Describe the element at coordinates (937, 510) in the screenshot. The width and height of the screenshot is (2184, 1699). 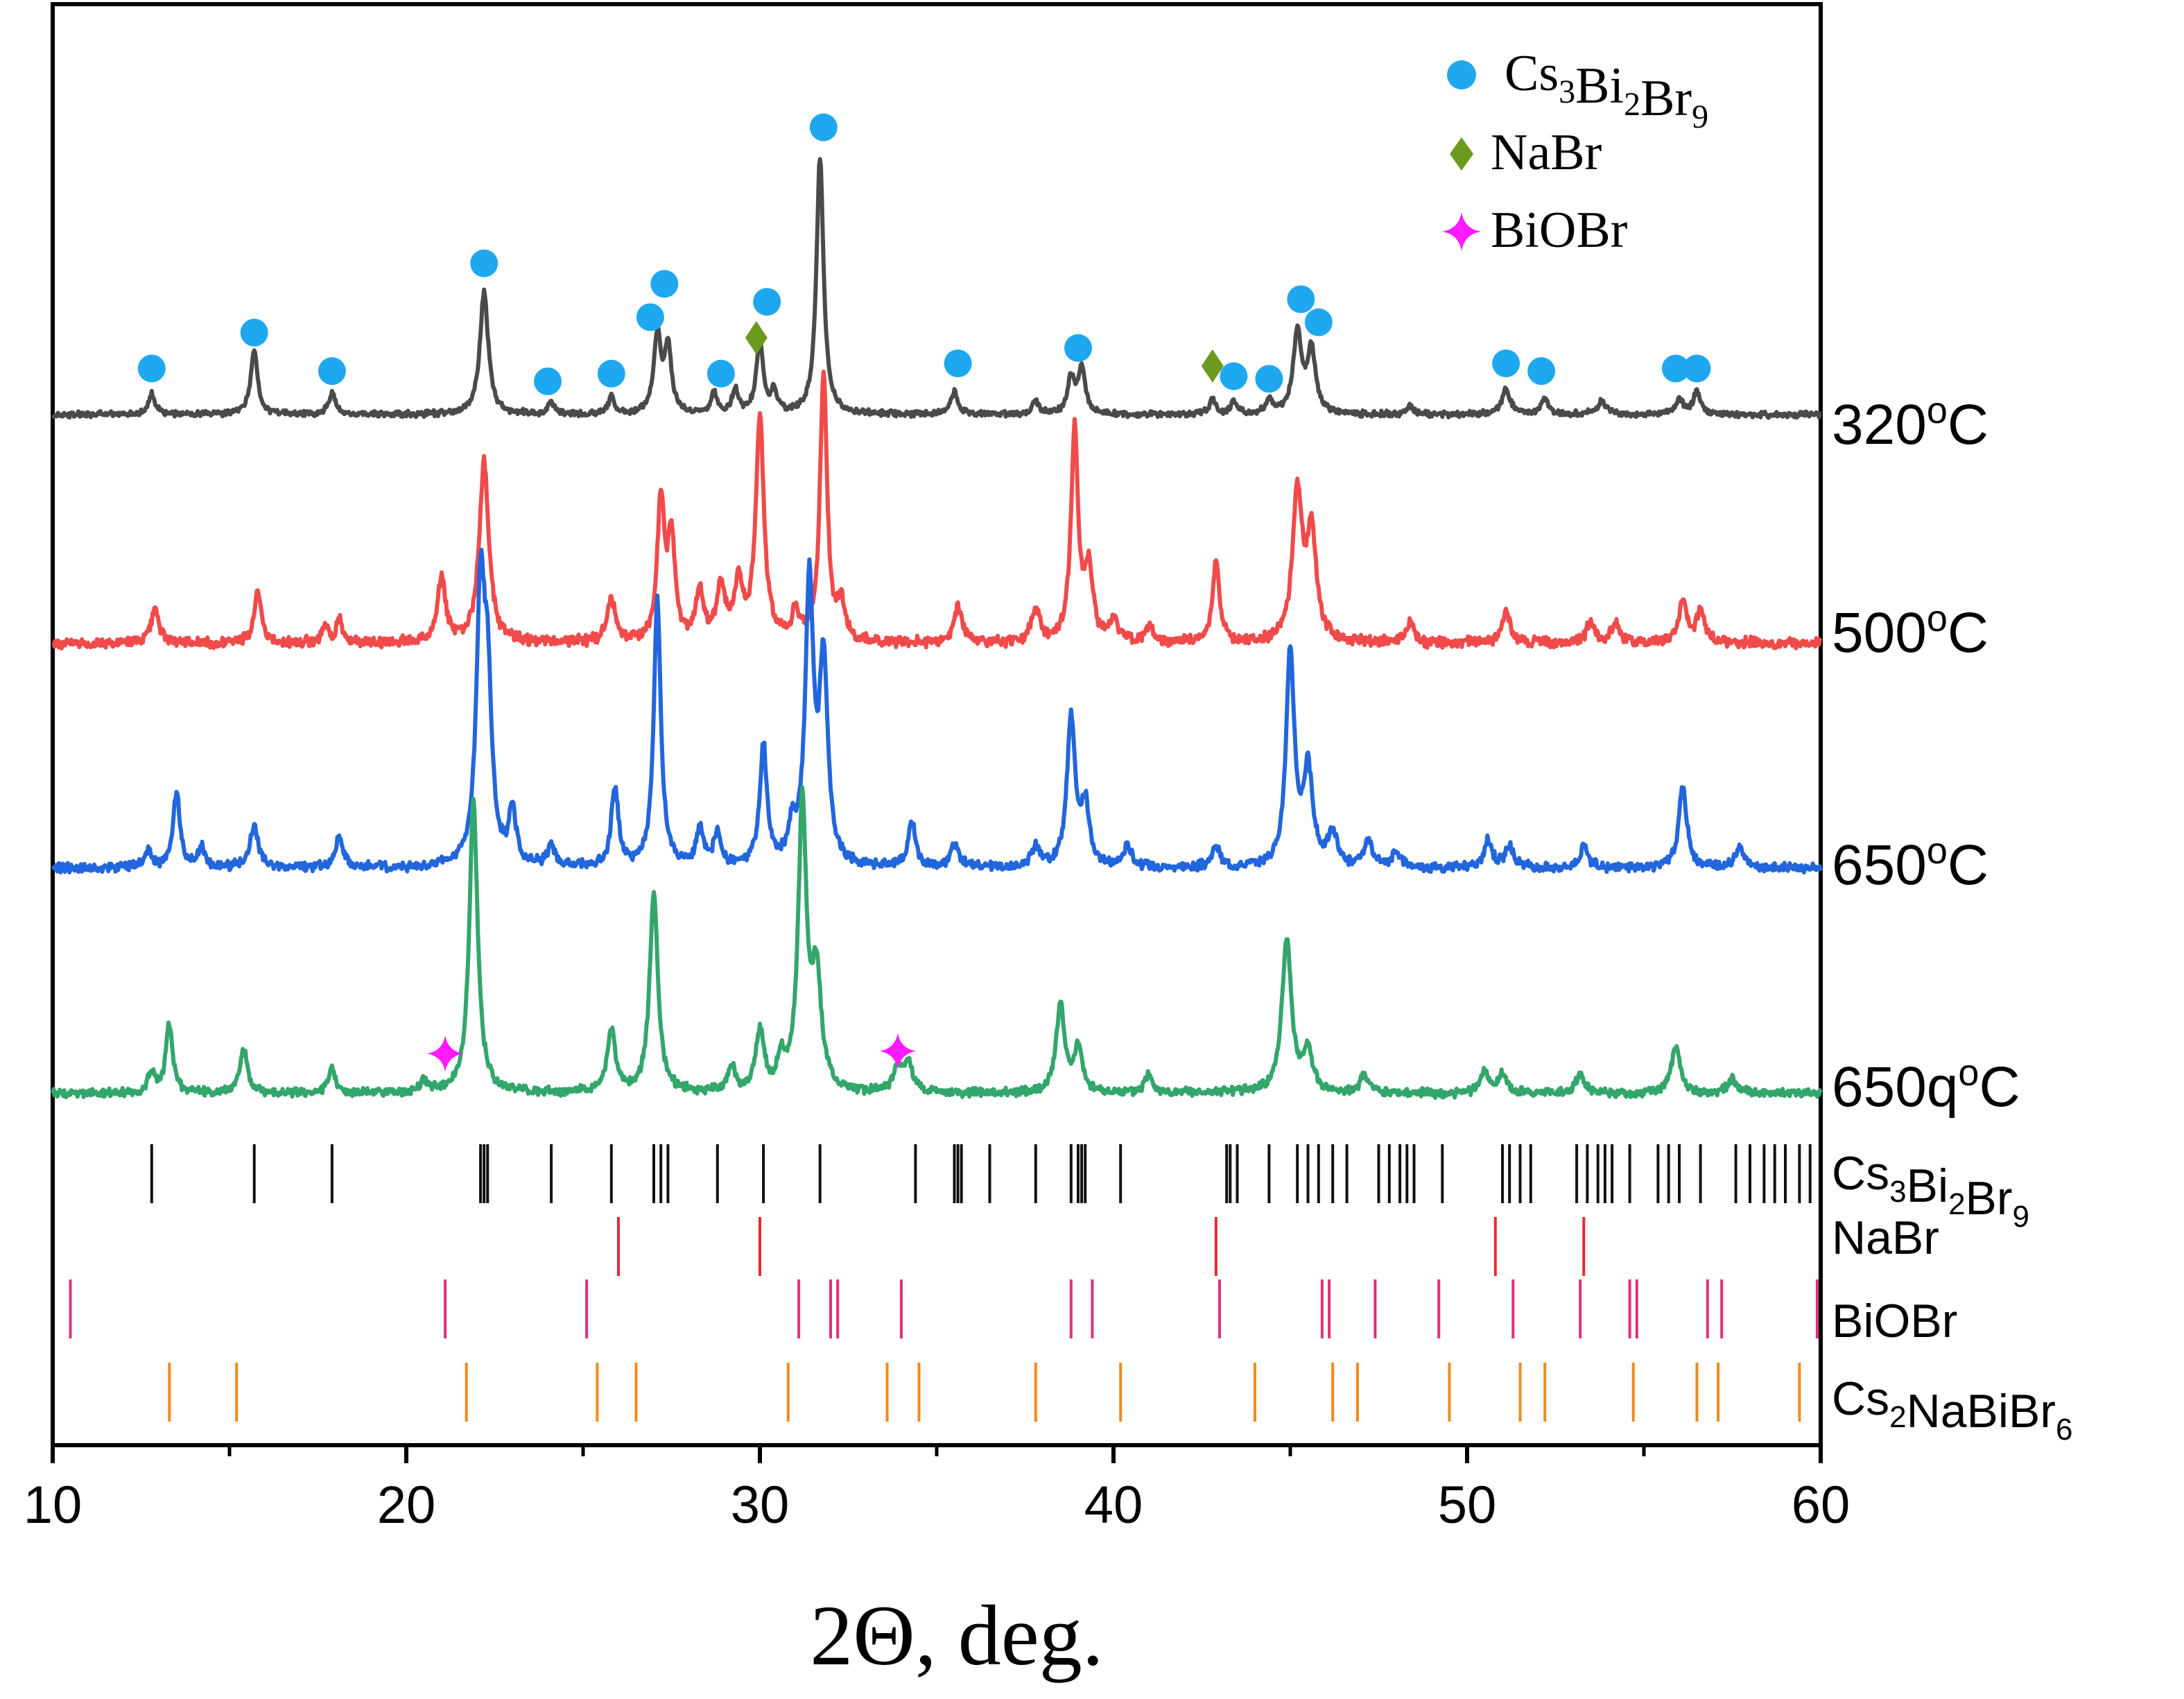
I see `series-line-500oC` at that location.